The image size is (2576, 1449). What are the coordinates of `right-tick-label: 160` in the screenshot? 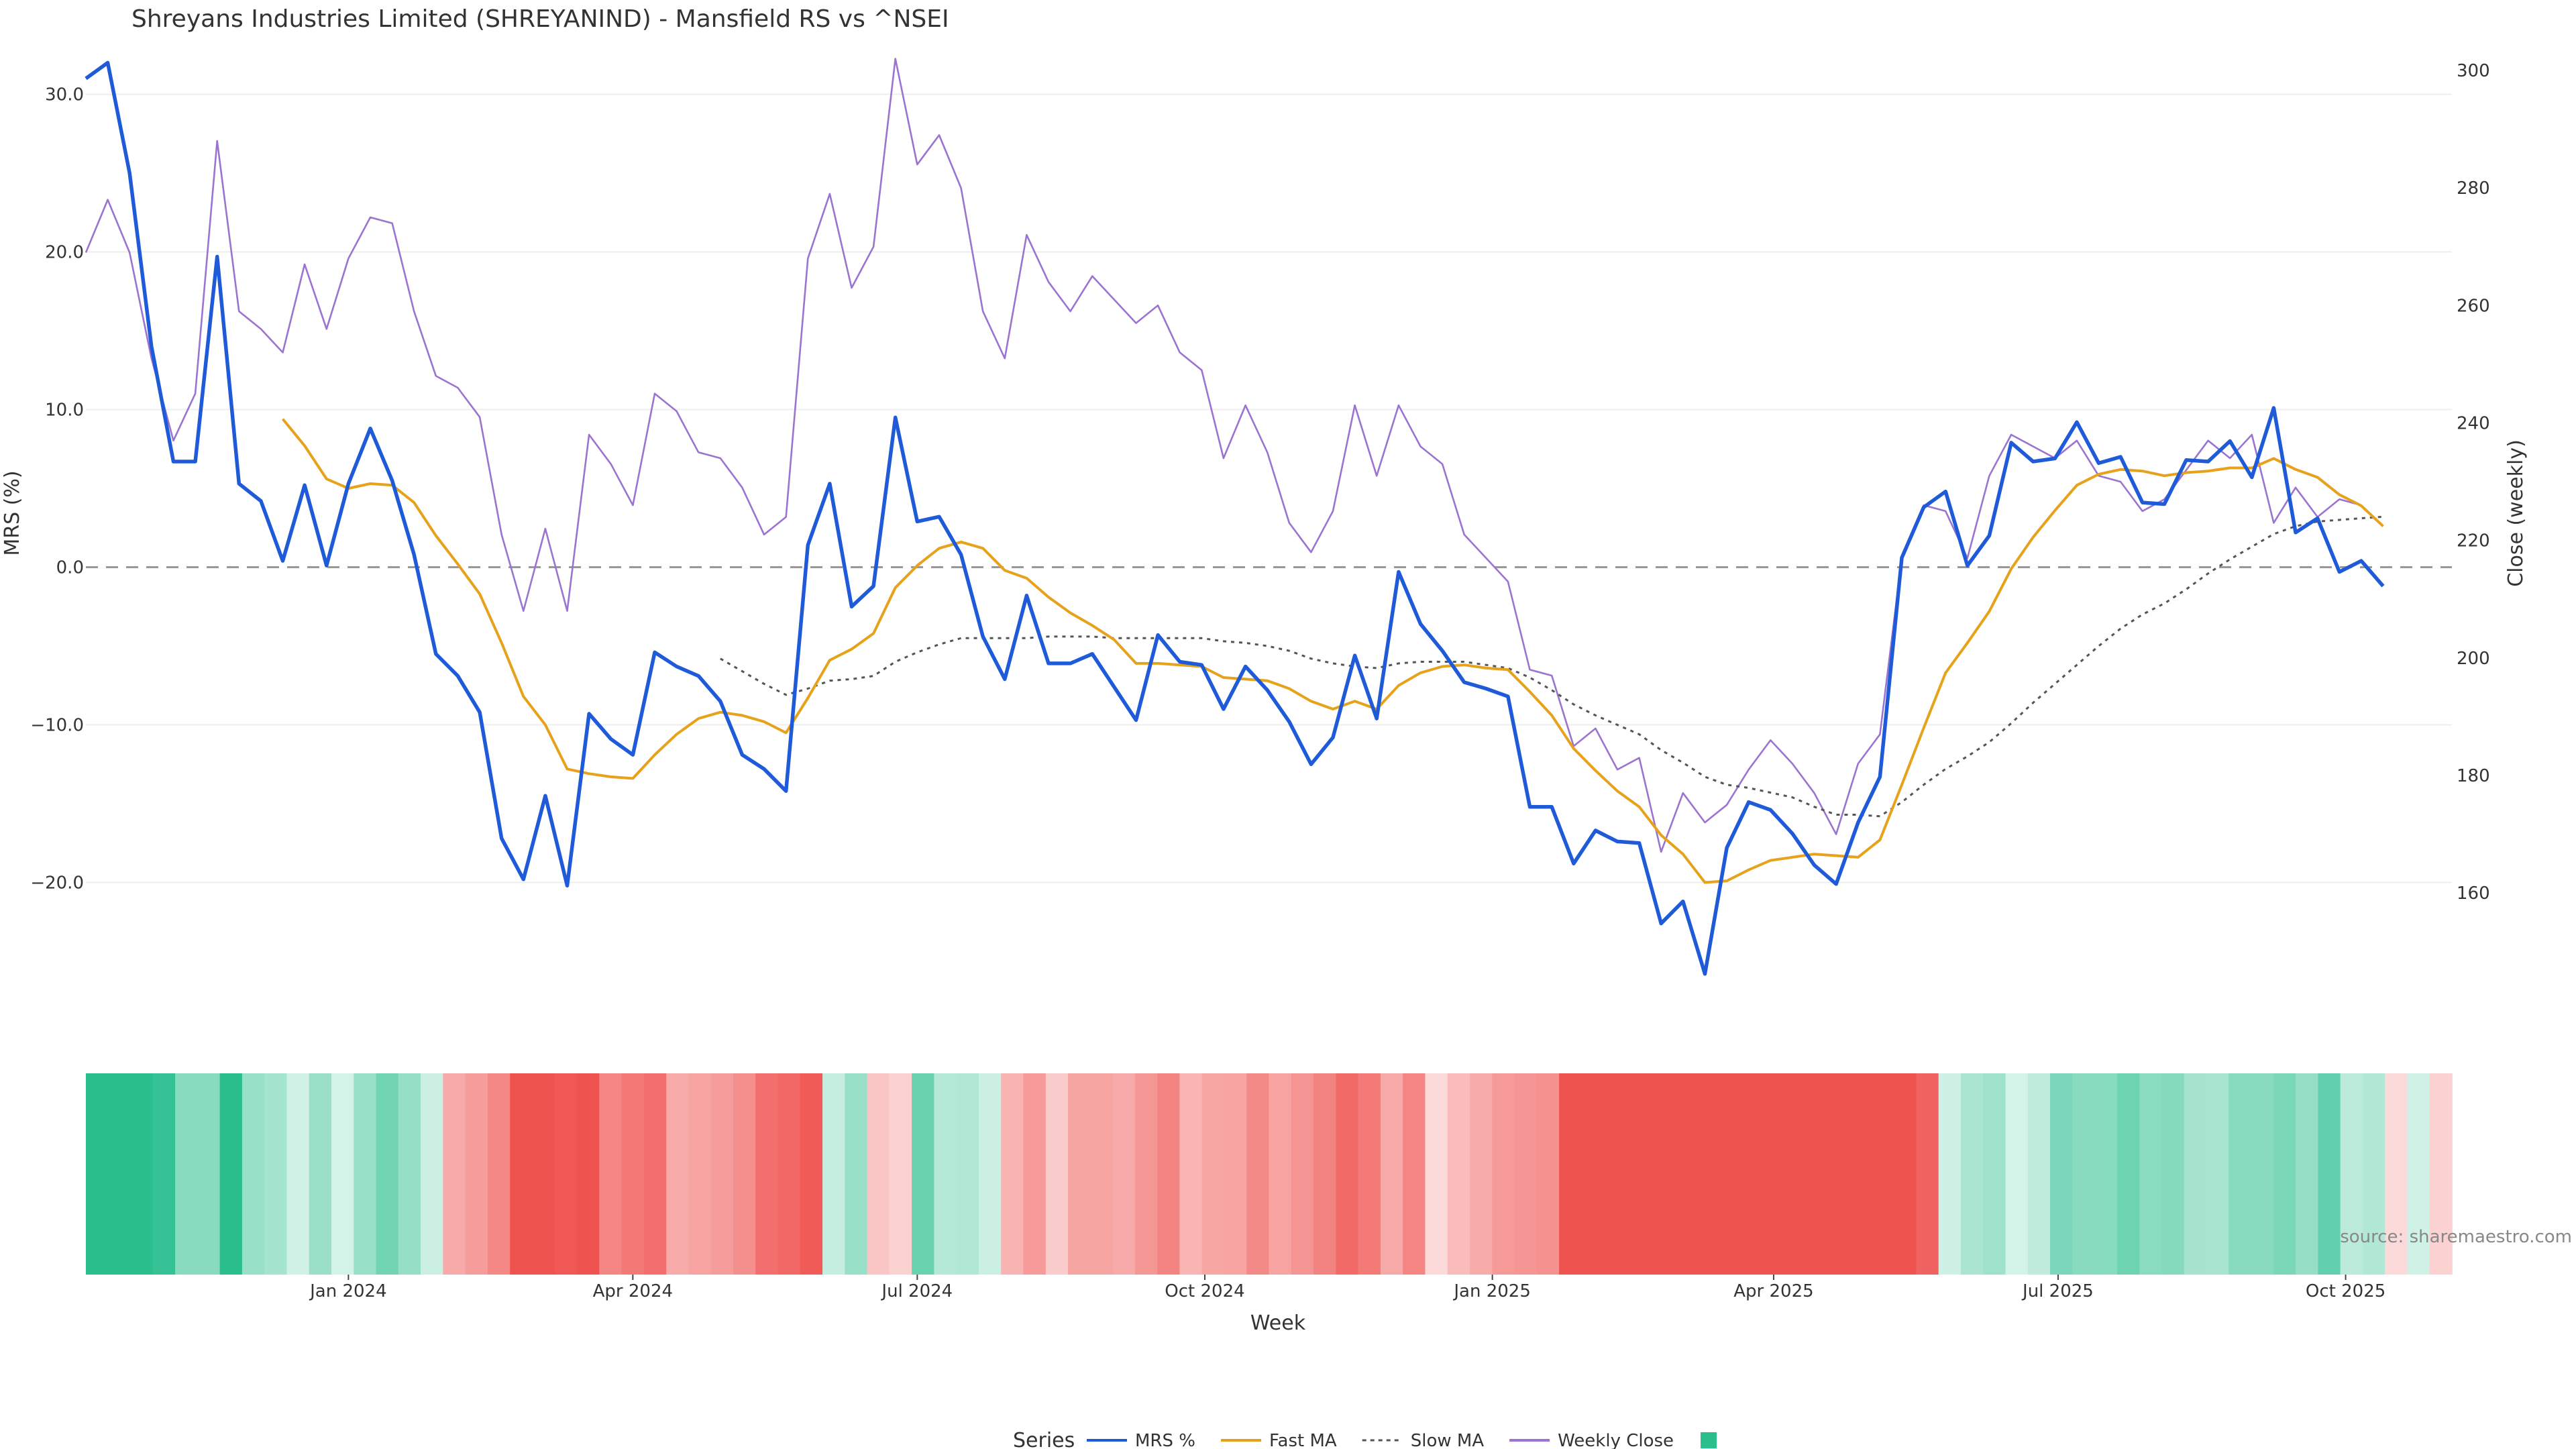 It's located at (2473, 893).